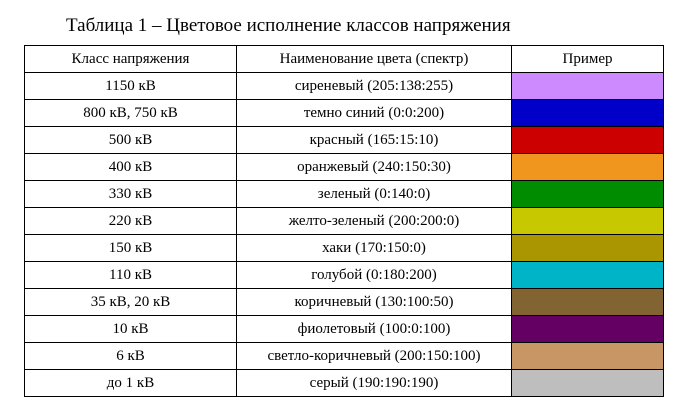  I want to click on table-row: 800 кВ, 750 кВ темно синий (0:0:200), so click(344, 113).